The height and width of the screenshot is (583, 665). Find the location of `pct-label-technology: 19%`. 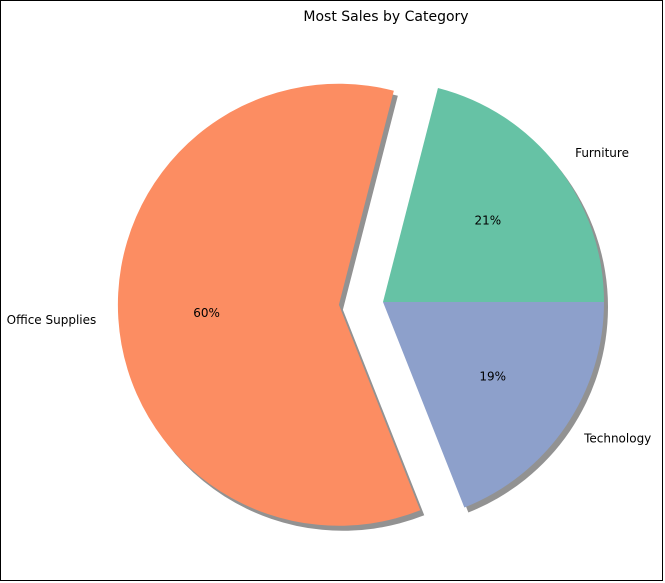

pct-label-technology: 19% is located at coordinates (492, 377).